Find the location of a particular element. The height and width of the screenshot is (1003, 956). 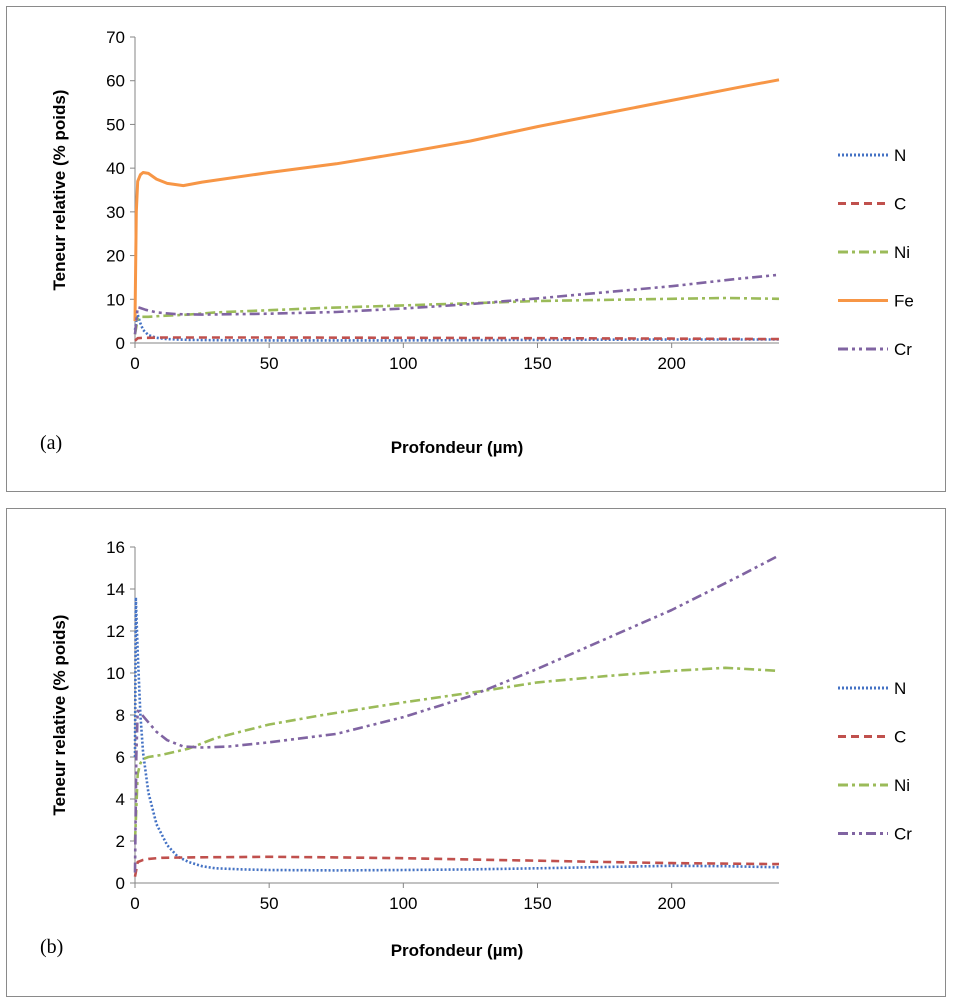

series-line-cr is located at coordinates (456, 304).